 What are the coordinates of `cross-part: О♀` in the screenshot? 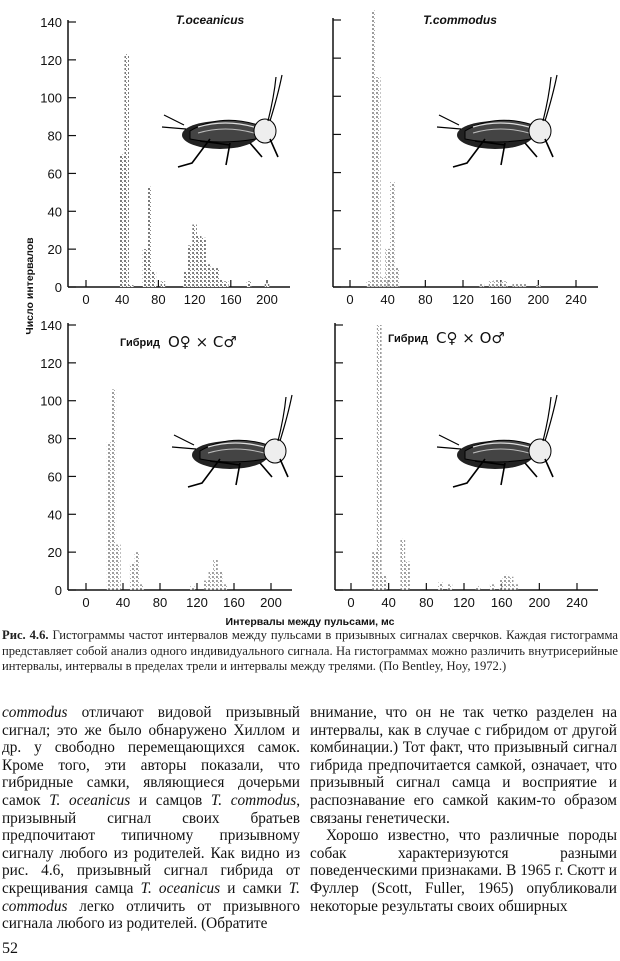 It's located at (182, 342).